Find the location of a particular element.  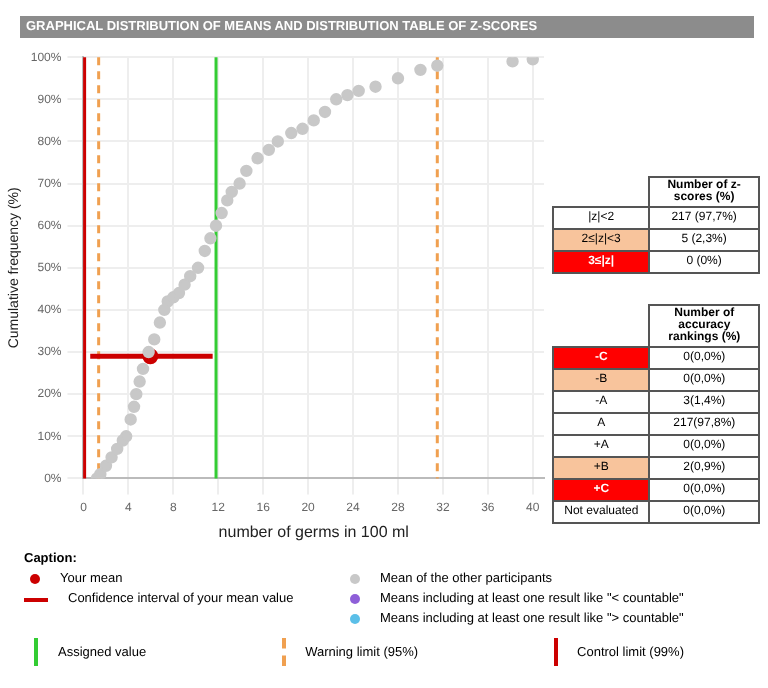

x-axis-title: number of germs in 100 ml is located at coordinates (314, 531).